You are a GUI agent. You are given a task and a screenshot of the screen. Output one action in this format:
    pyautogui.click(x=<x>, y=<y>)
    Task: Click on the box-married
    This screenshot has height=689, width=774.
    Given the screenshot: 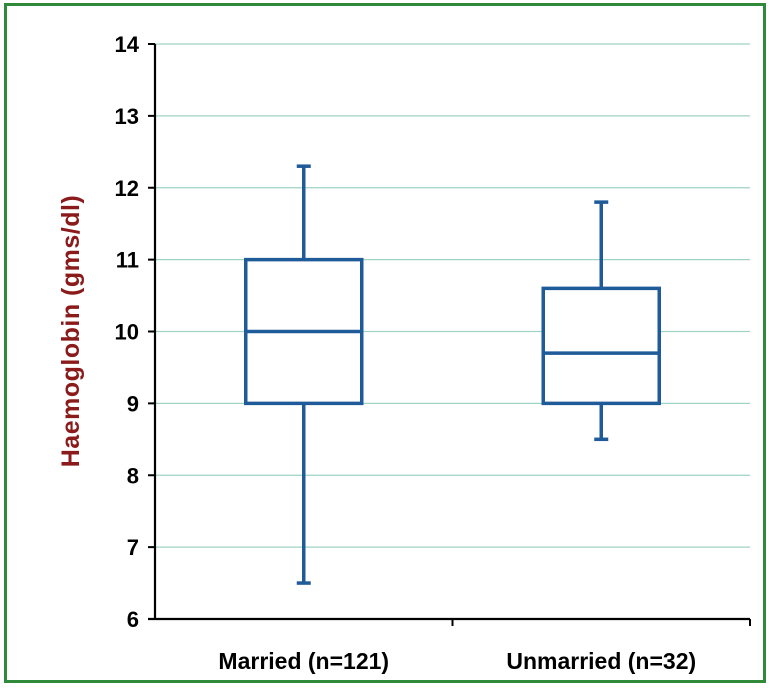 What is the action you would take?
    pyautogui.click(x=304, y=374)
    